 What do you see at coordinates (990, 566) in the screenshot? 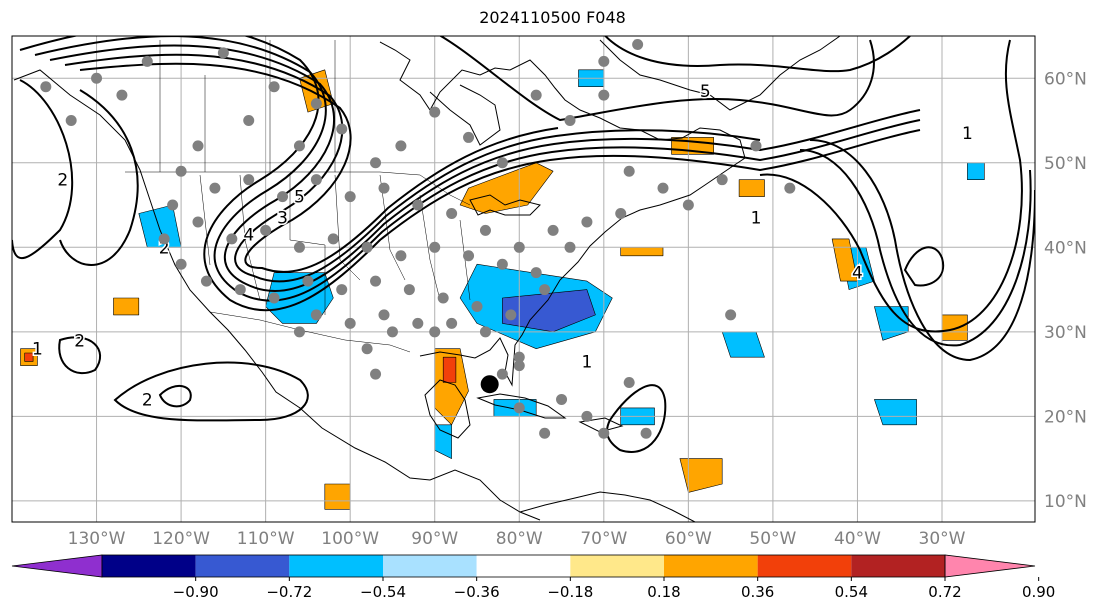
I see `colorbar-extend-high` at bounding box center [990, 566].